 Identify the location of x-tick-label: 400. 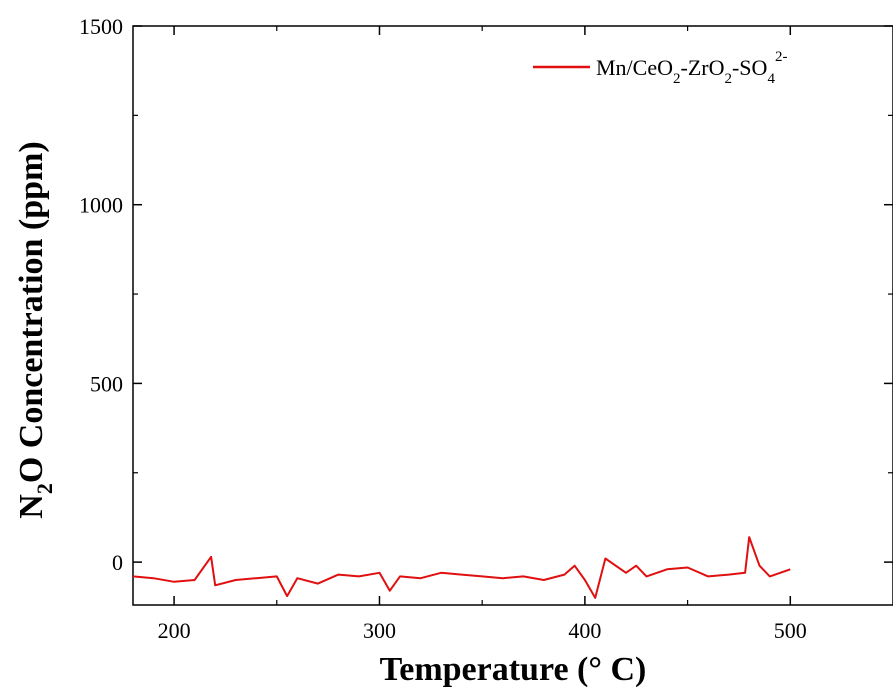
(584, 630).